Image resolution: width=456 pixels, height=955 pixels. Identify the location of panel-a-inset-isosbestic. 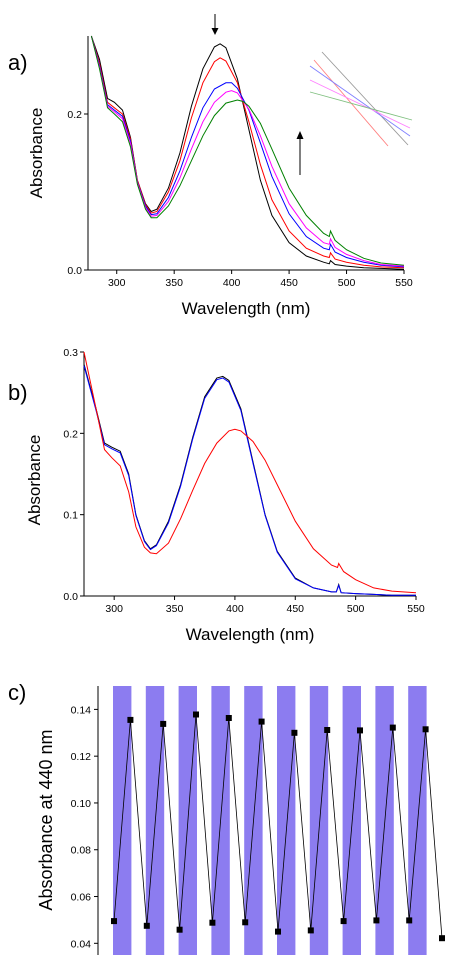
(361, 99).